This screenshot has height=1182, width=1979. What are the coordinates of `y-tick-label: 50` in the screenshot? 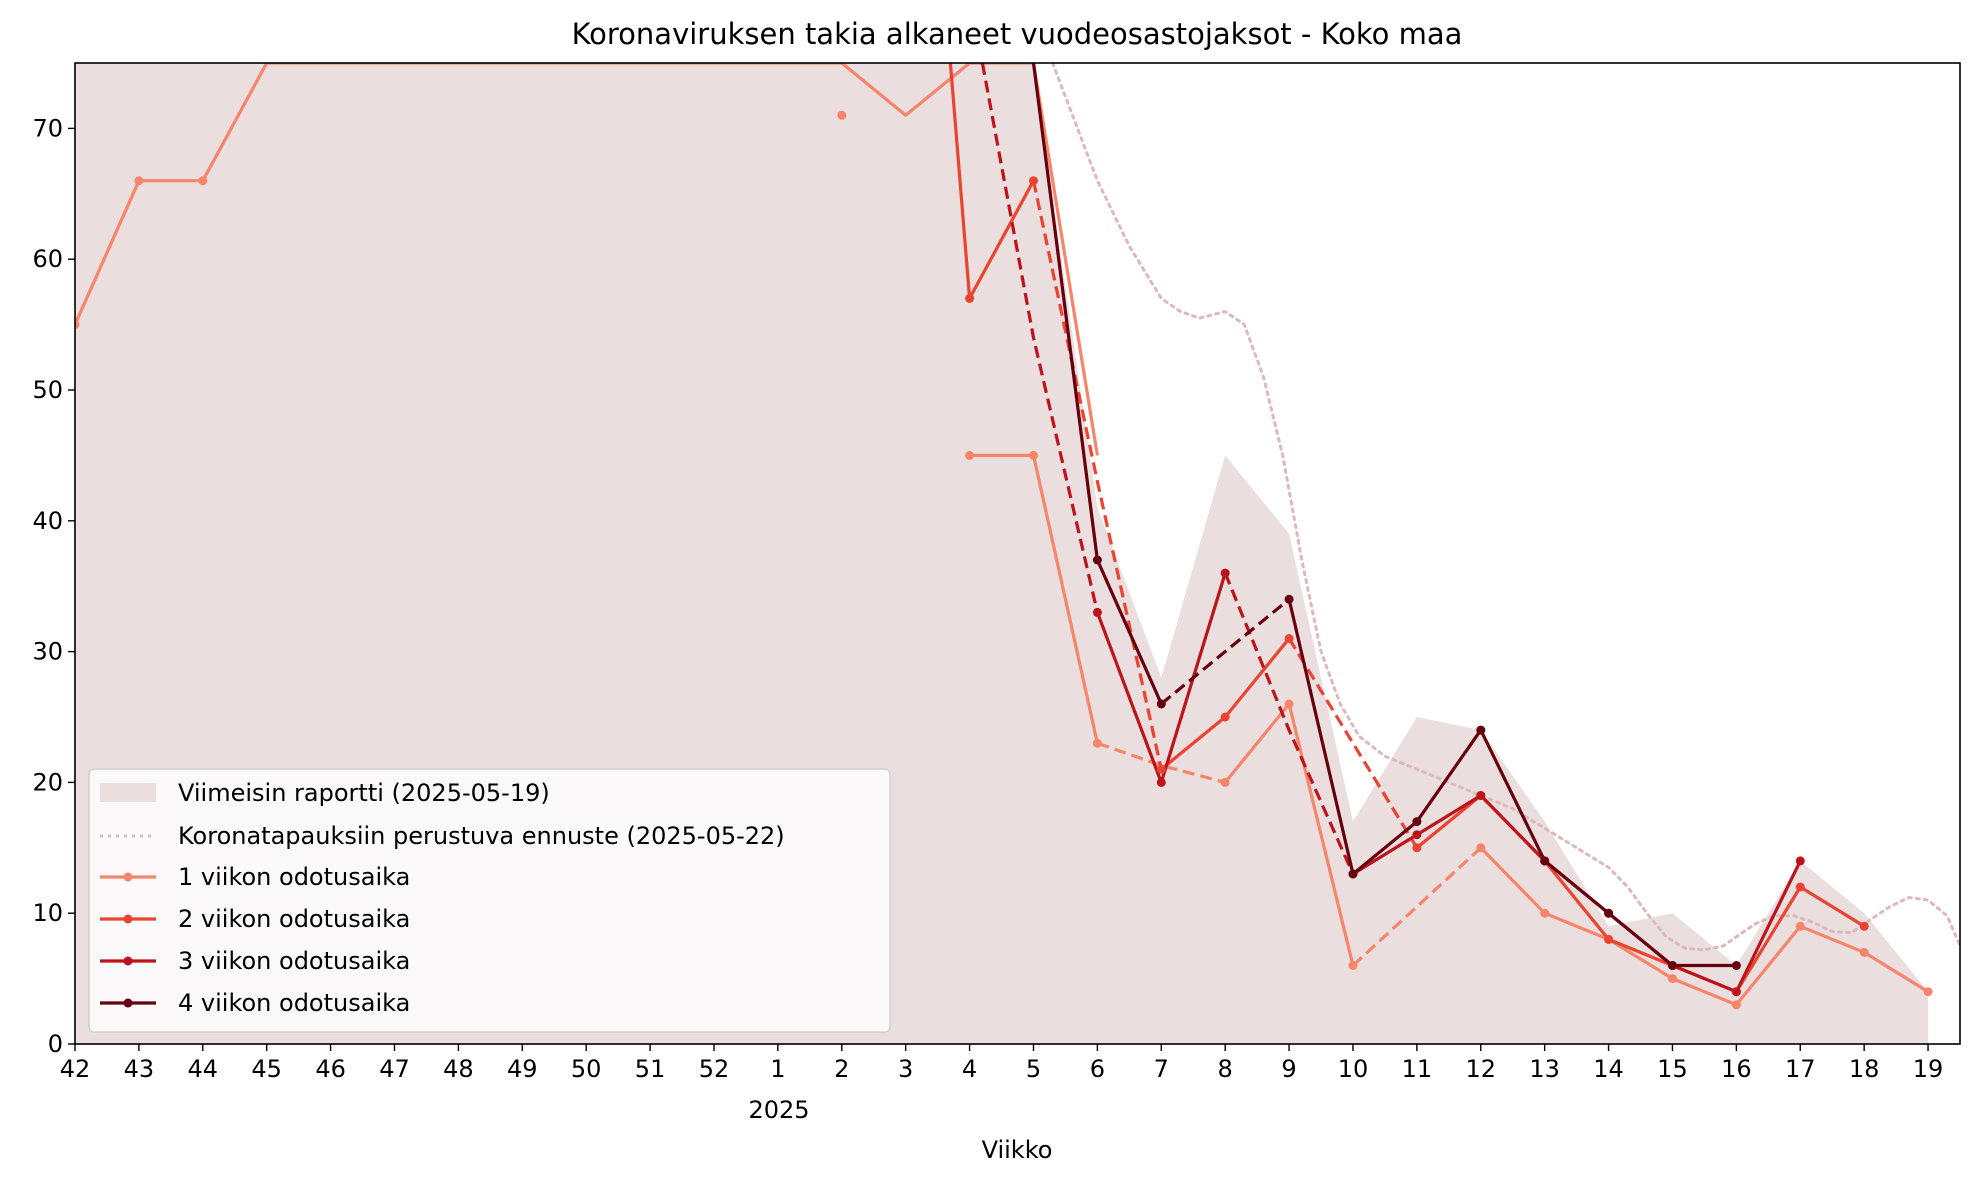 It's located at (47, 390).